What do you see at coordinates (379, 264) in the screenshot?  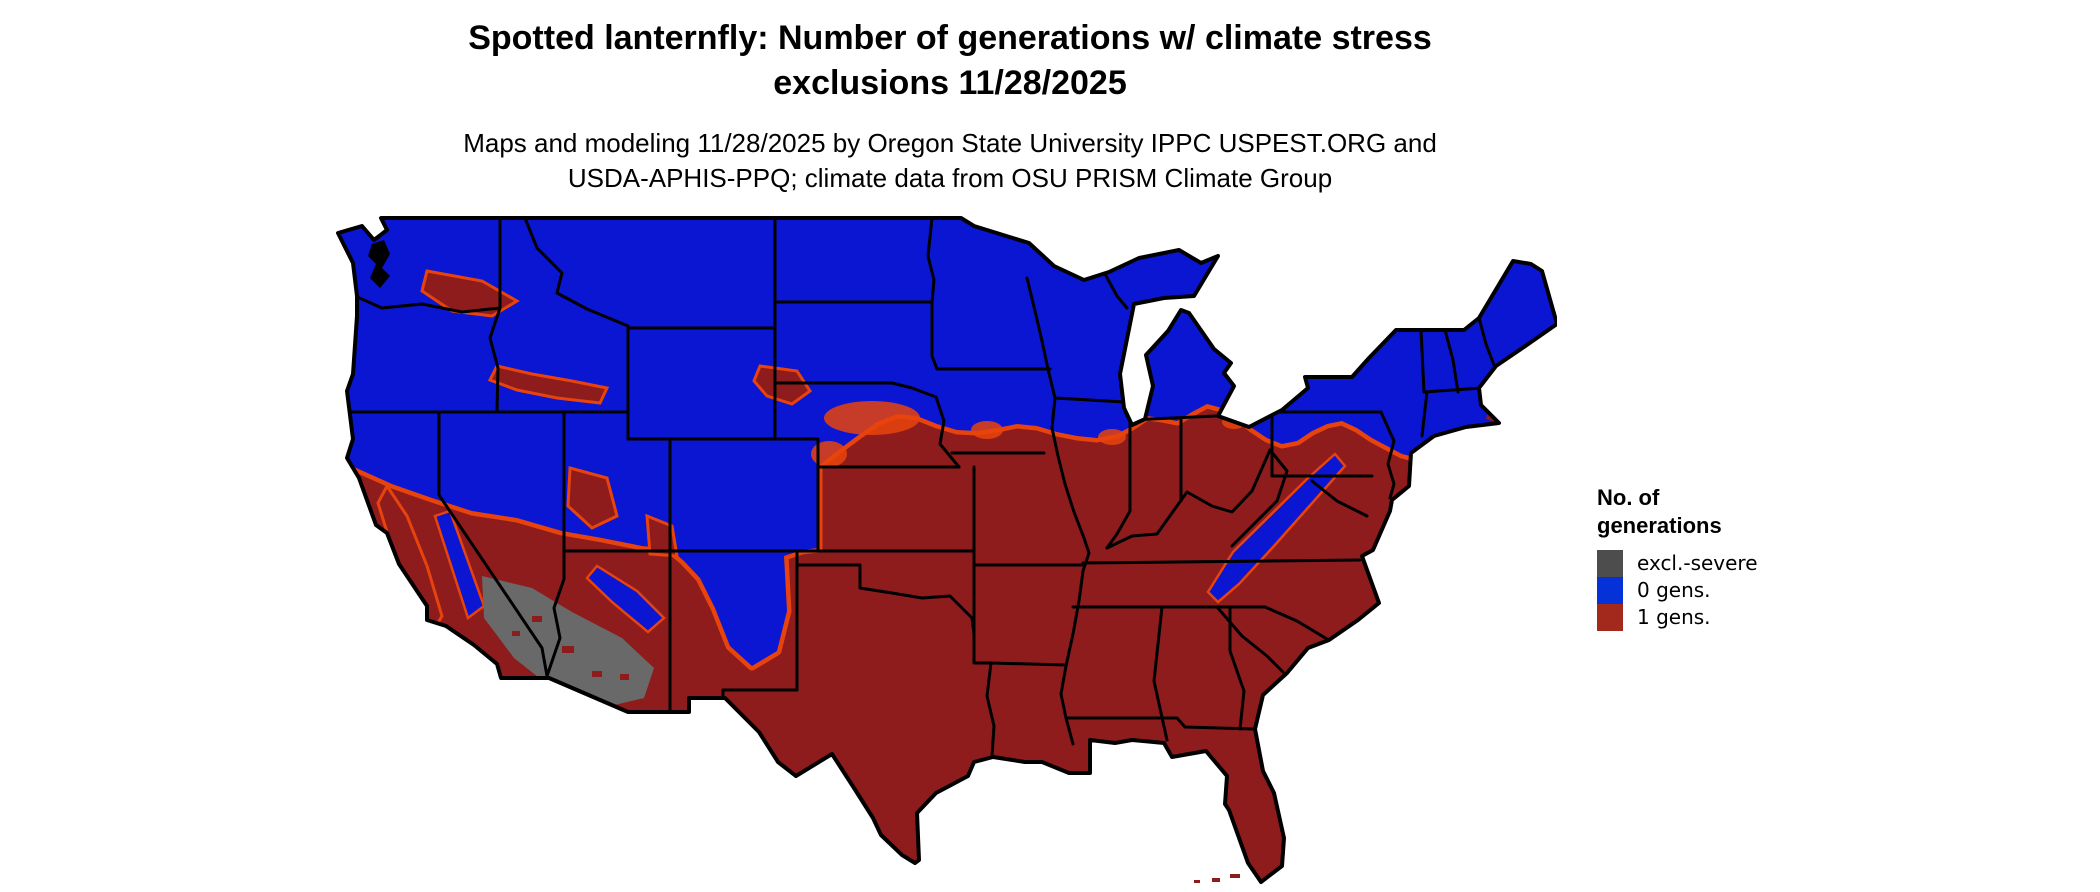 I see `puget-sound-water` at bounding box center [379, 264].